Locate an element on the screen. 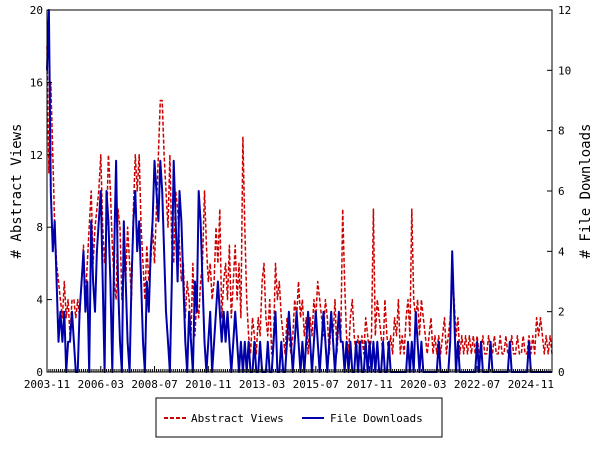 Image resolution: width=600 pixels, height=450 pixels. legend-label-file-downloads: File Downloads is located at coordinates (376, 418).